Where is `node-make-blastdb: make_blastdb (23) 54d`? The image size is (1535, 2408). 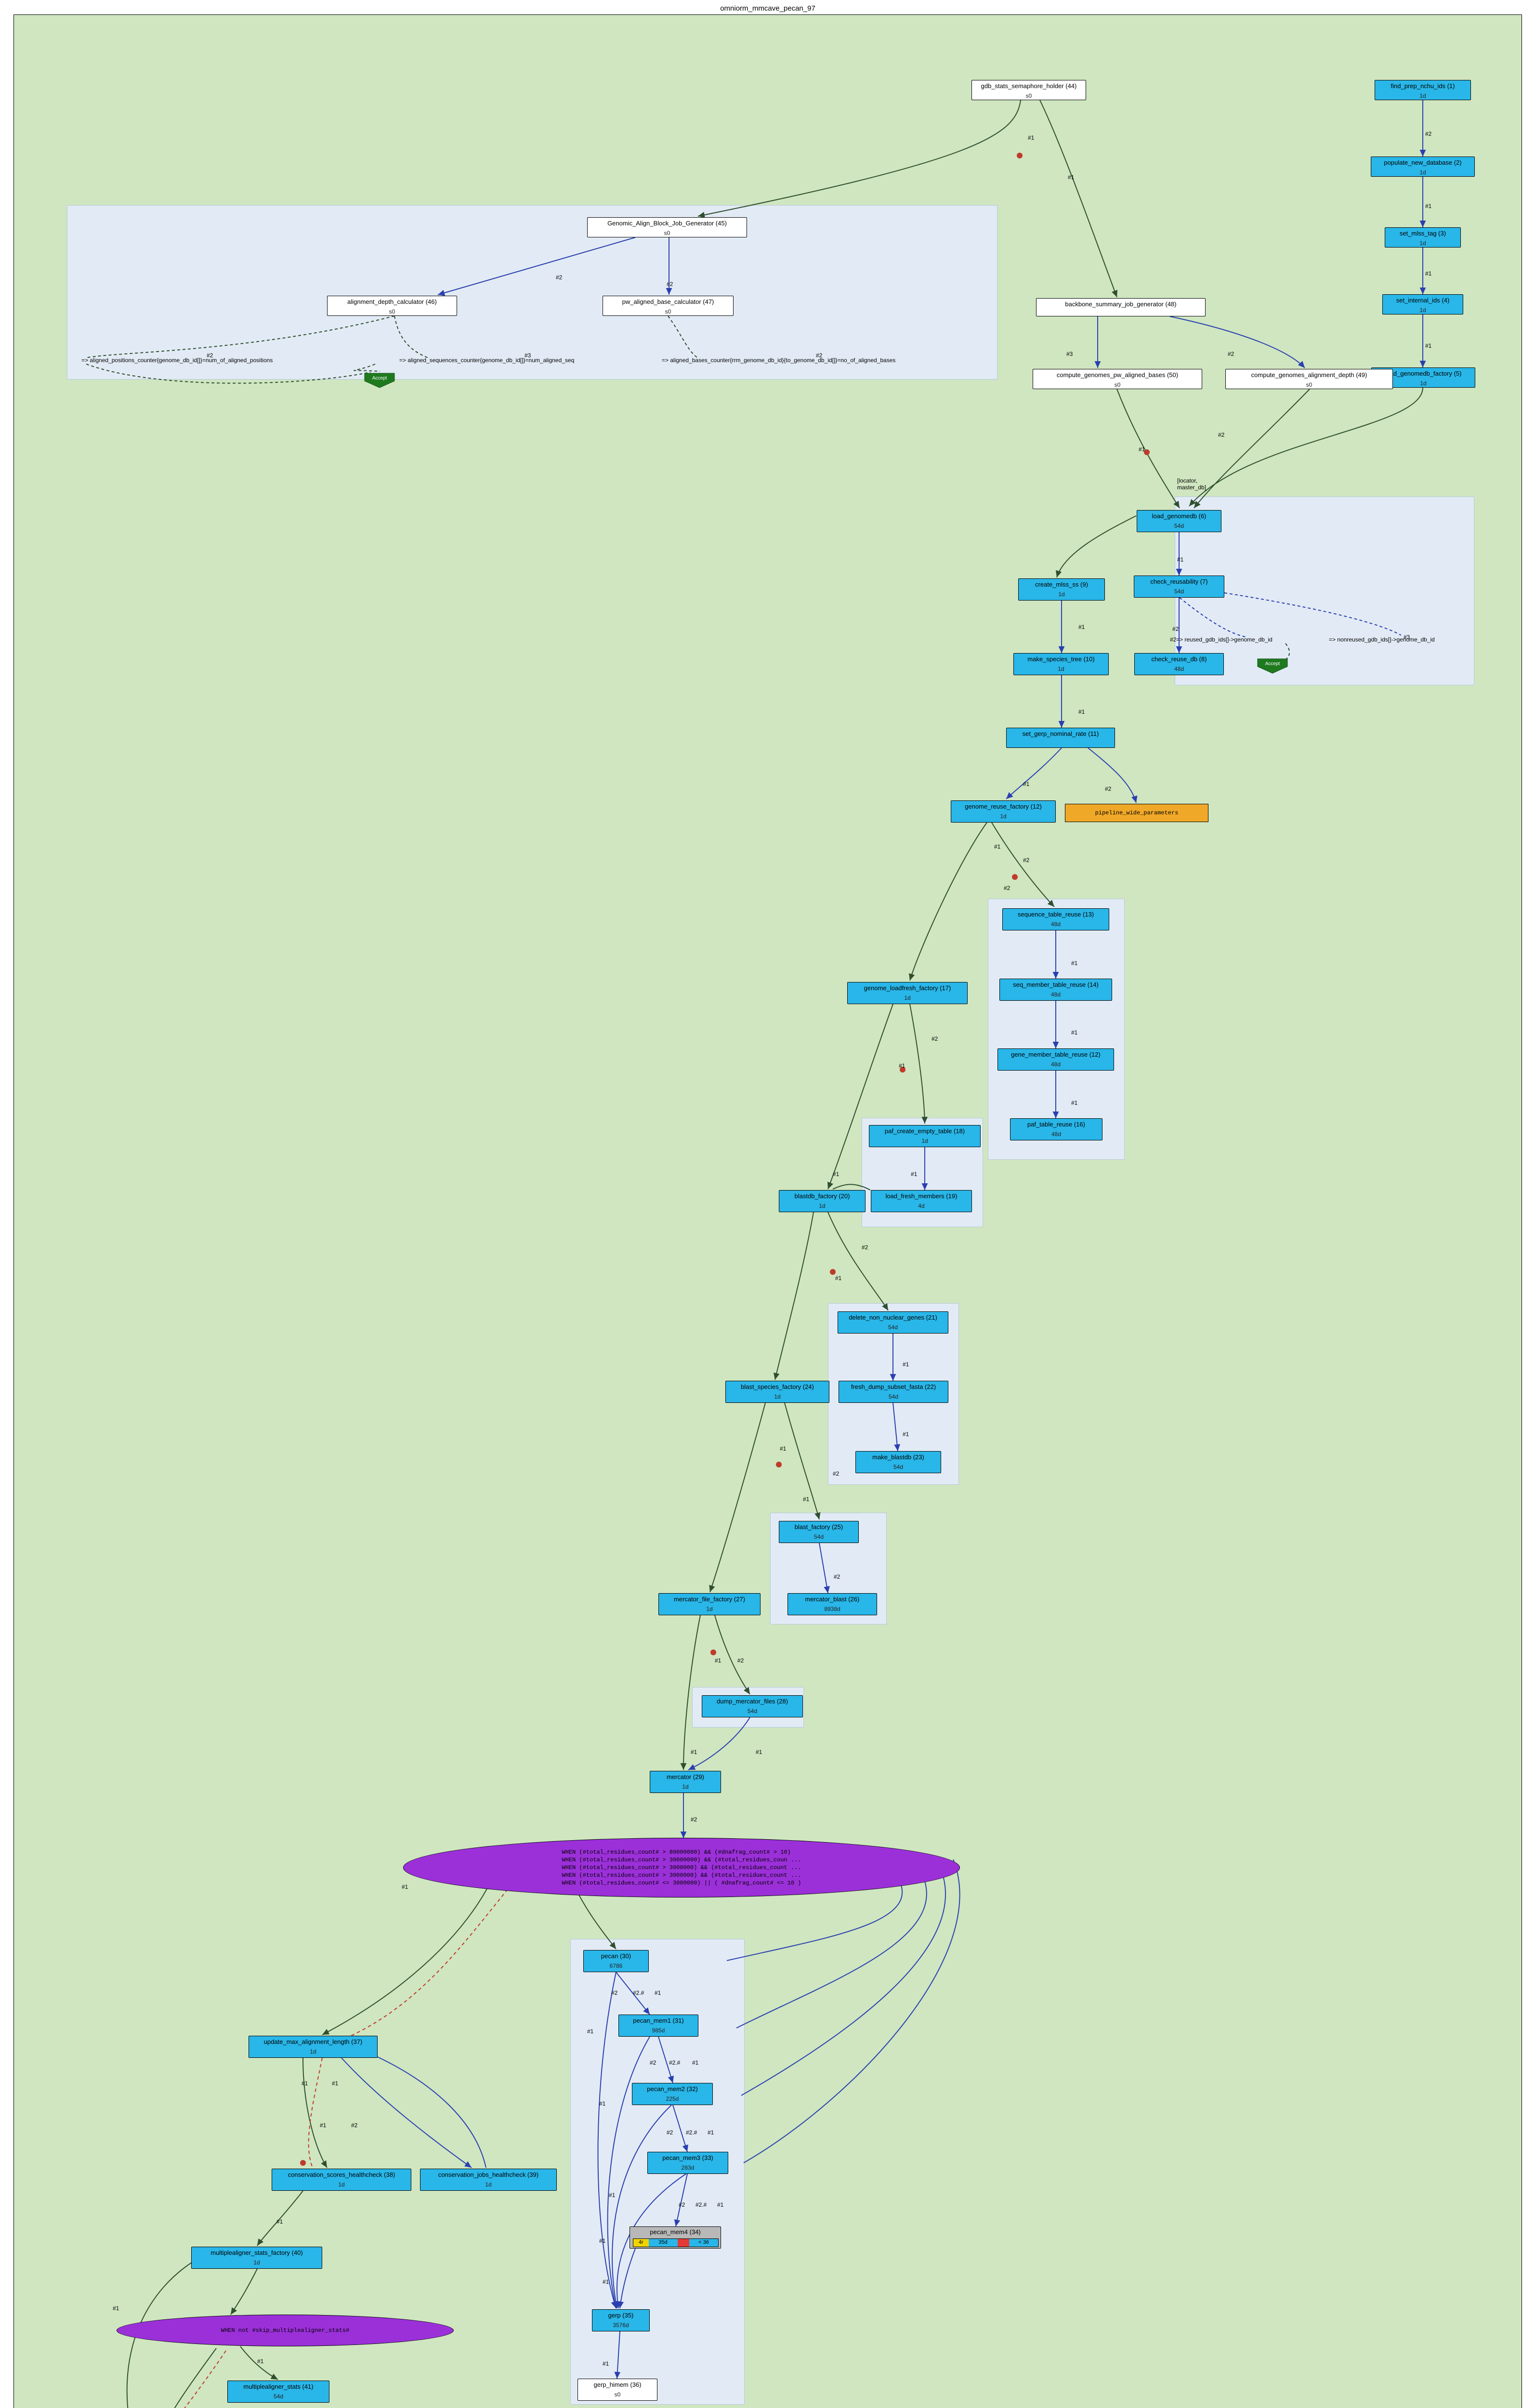 node-make-blastdb: make_blastdb (23) 54d is located at coordinates (898, 1462).